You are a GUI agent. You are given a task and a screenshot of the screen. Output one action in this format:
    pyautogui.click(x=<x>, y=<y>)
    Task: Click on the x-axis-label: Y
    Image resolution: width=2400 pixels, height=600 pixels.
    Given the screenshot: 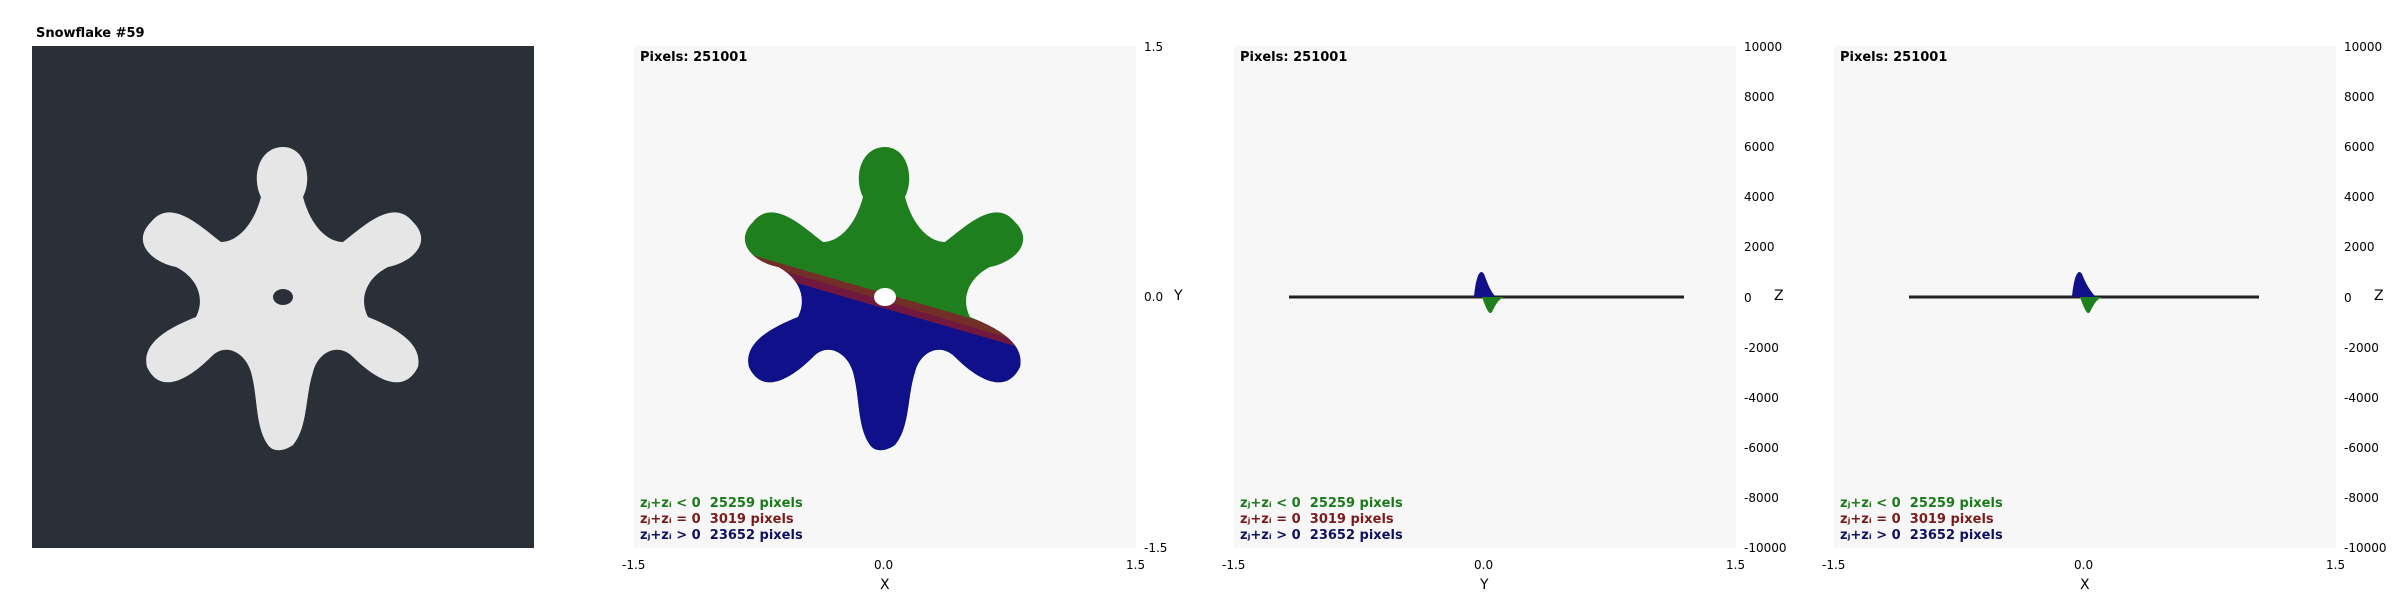 What is the action you would take?
    pyautogui.click(x=1484, y=585)
    